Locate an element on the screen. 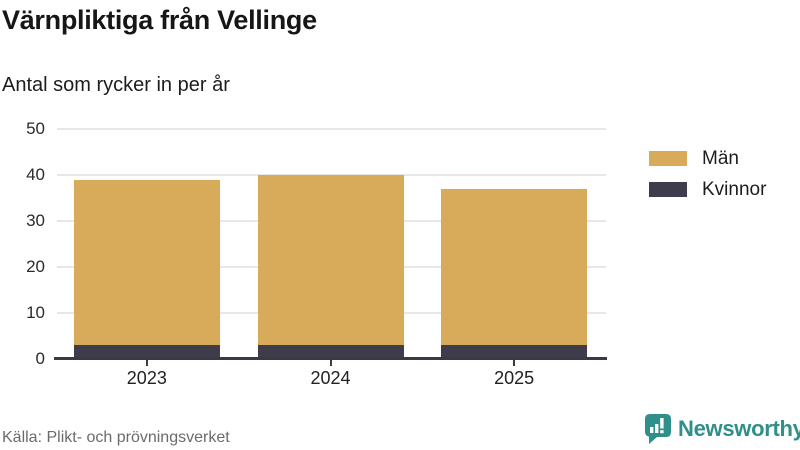  y-axis-label-30: 30 is located at coordinates (35, 220).